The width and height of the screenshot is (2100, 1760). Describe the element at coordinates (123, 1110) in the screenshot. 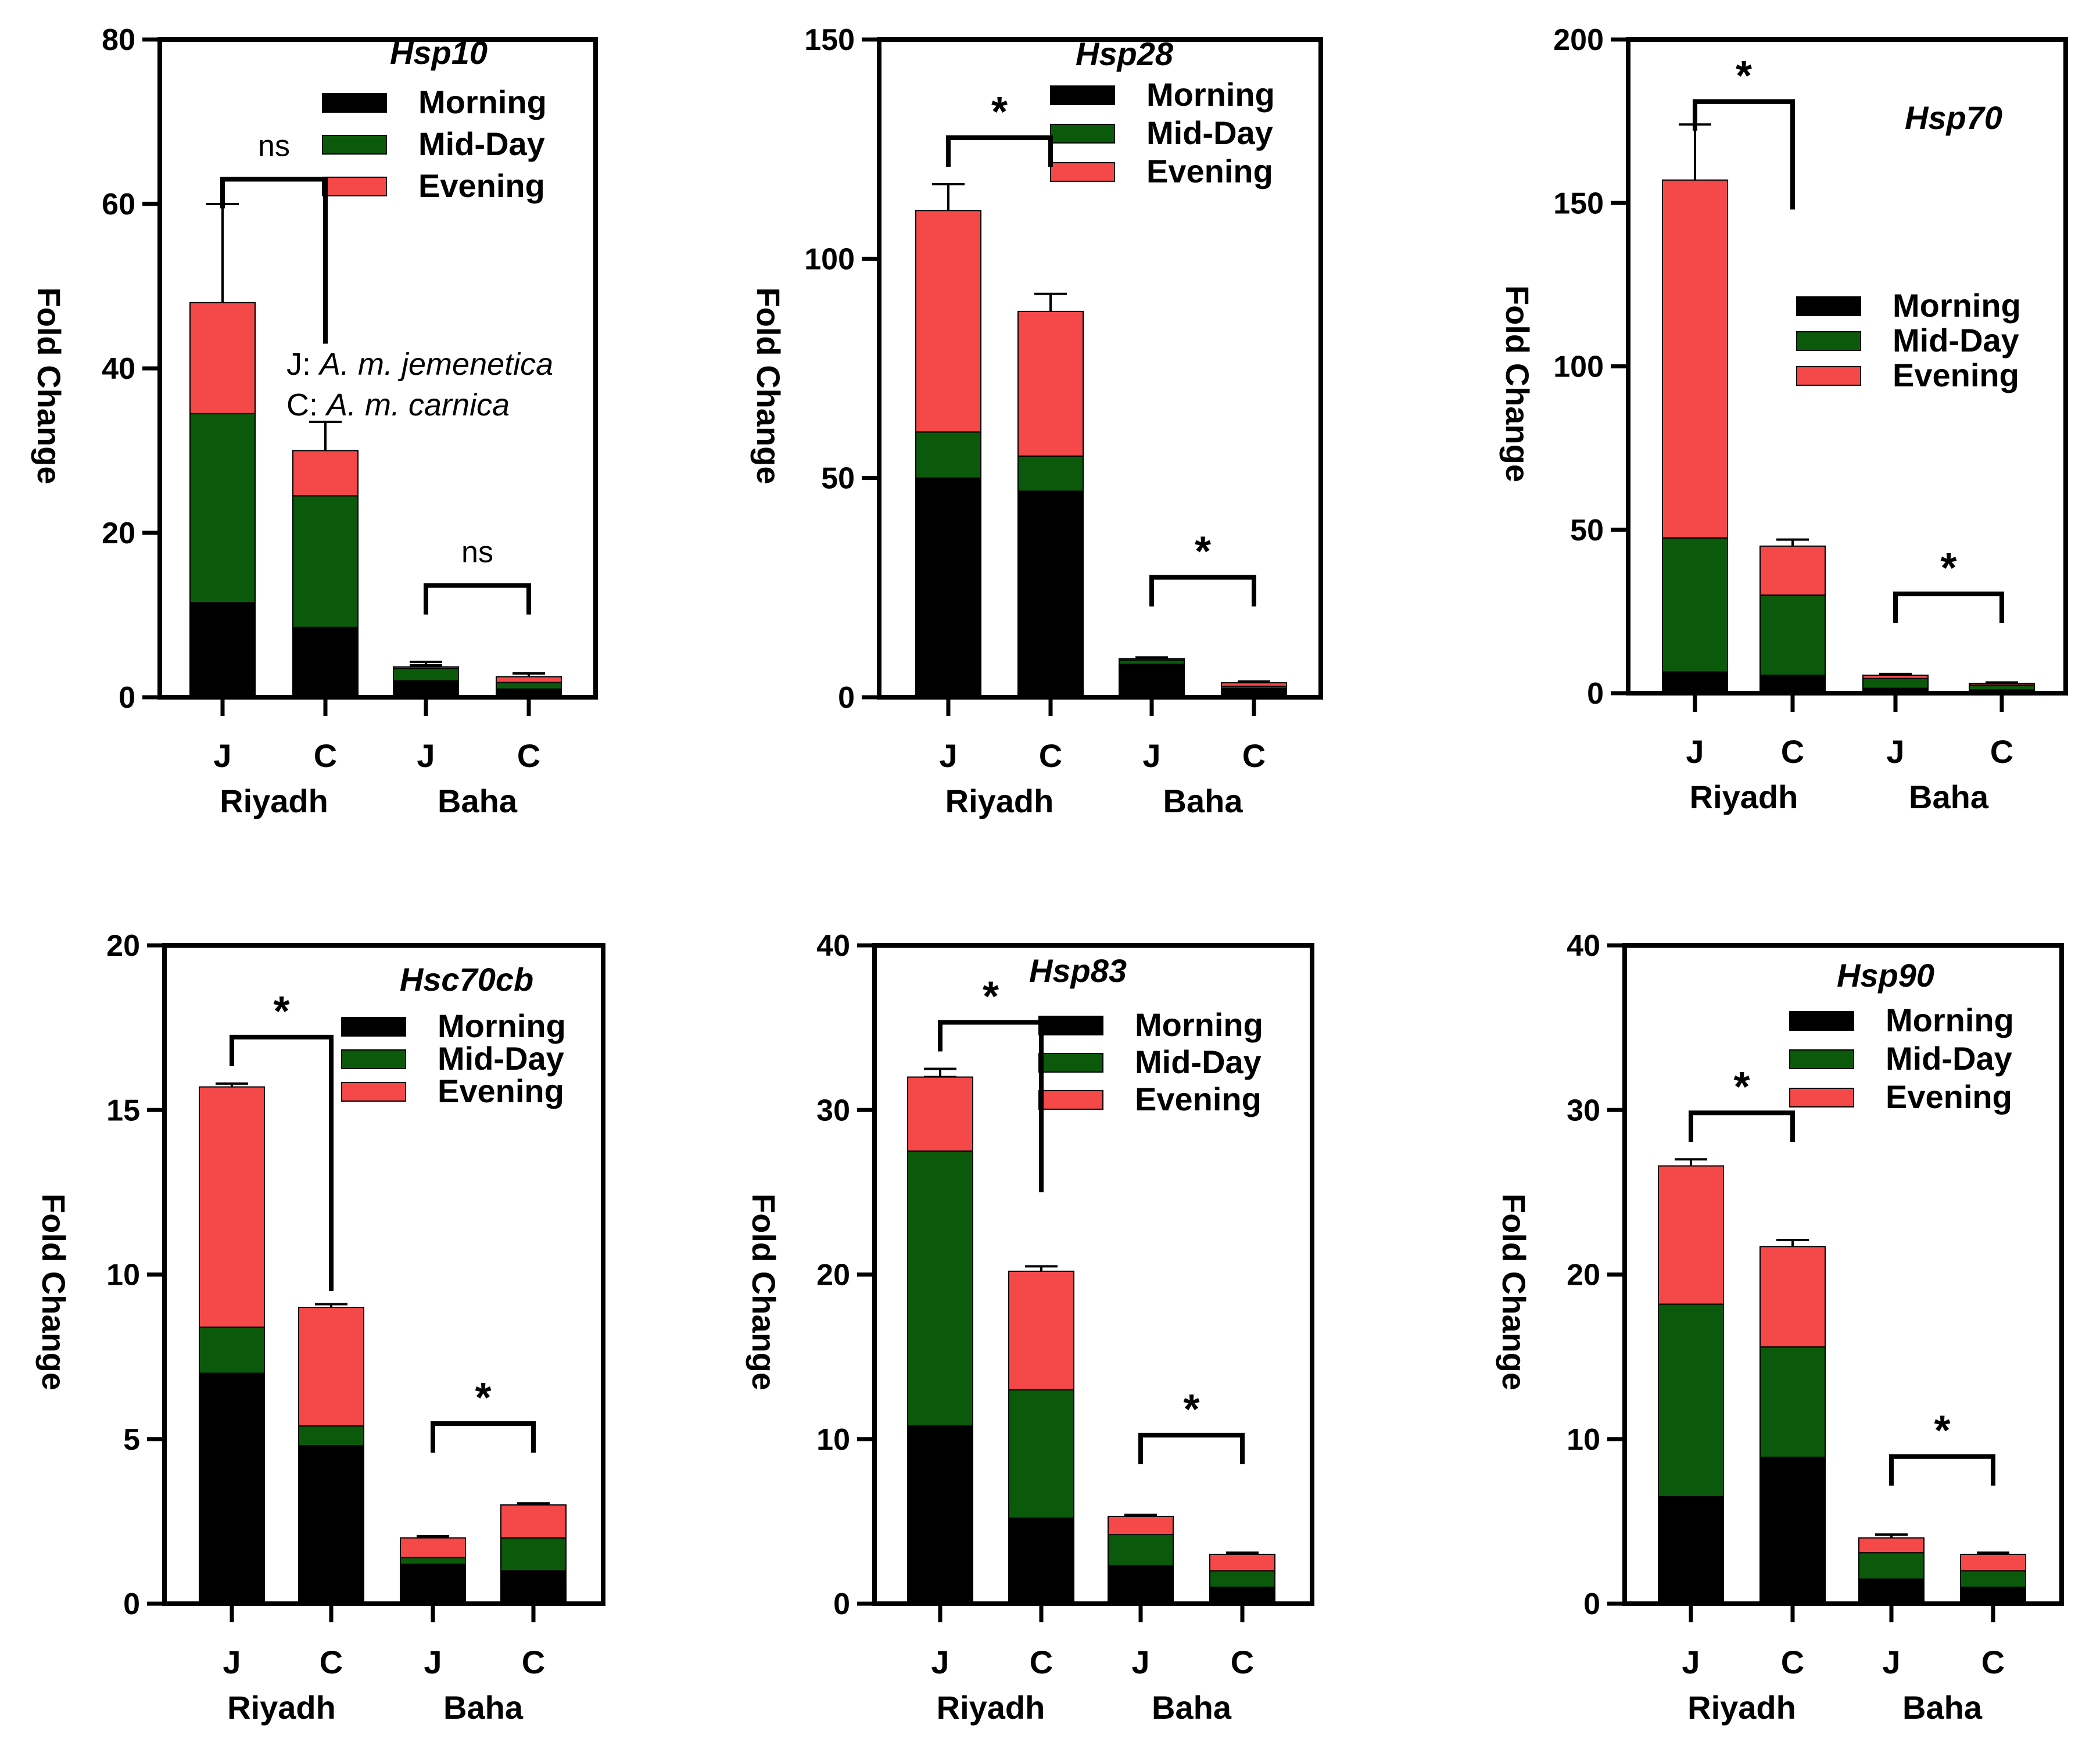

I see `y-tick-label: 15` at that location.